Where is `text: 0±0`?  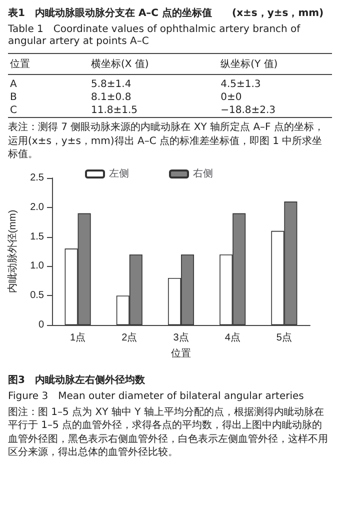
text: 0±0 is located at coordinates (231, 97).